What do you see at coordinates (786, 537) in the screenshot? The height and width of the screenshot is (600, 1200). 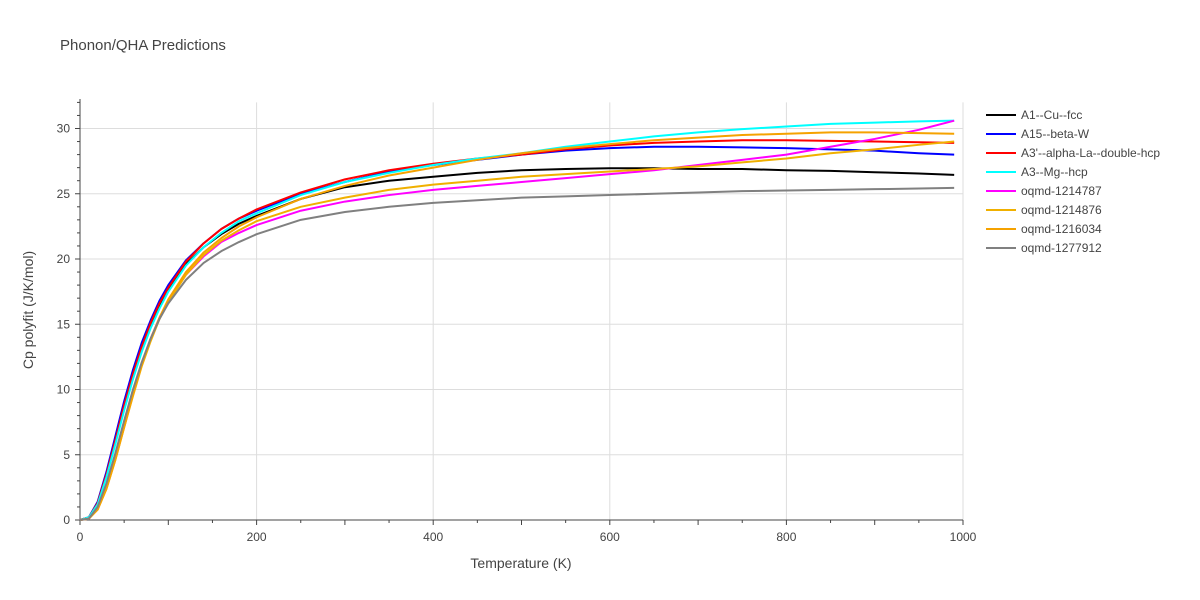 I see `x-tick-label: 800` at bounding box center [786, 537].